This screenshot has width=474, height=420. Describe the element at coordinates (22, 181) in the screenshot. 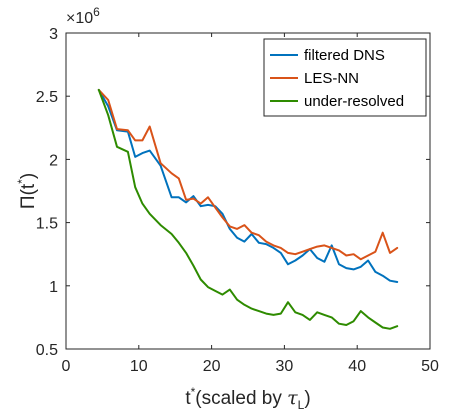

I see `y-label-sup: *` at that location.